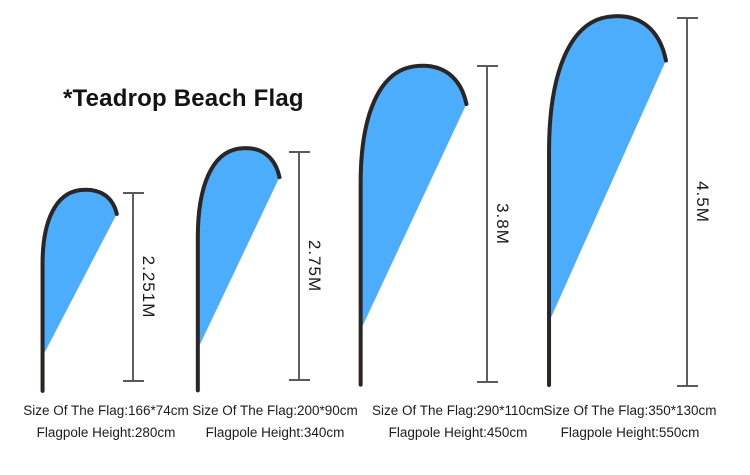  What do you see at coordinates (275, 410) in the screenshot?
I see `flag-size-text-2: Size Of The Flag:200*90cm` at bounding box center [275, 410].